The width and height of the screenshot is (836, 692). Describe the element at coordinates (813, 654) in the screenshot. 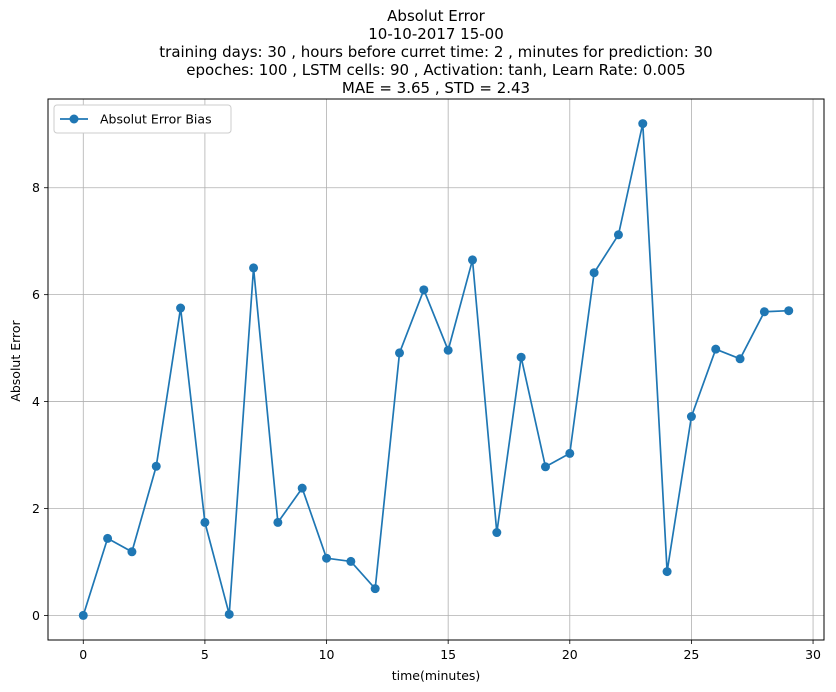

I see `x-tick-label: 30` at that location.